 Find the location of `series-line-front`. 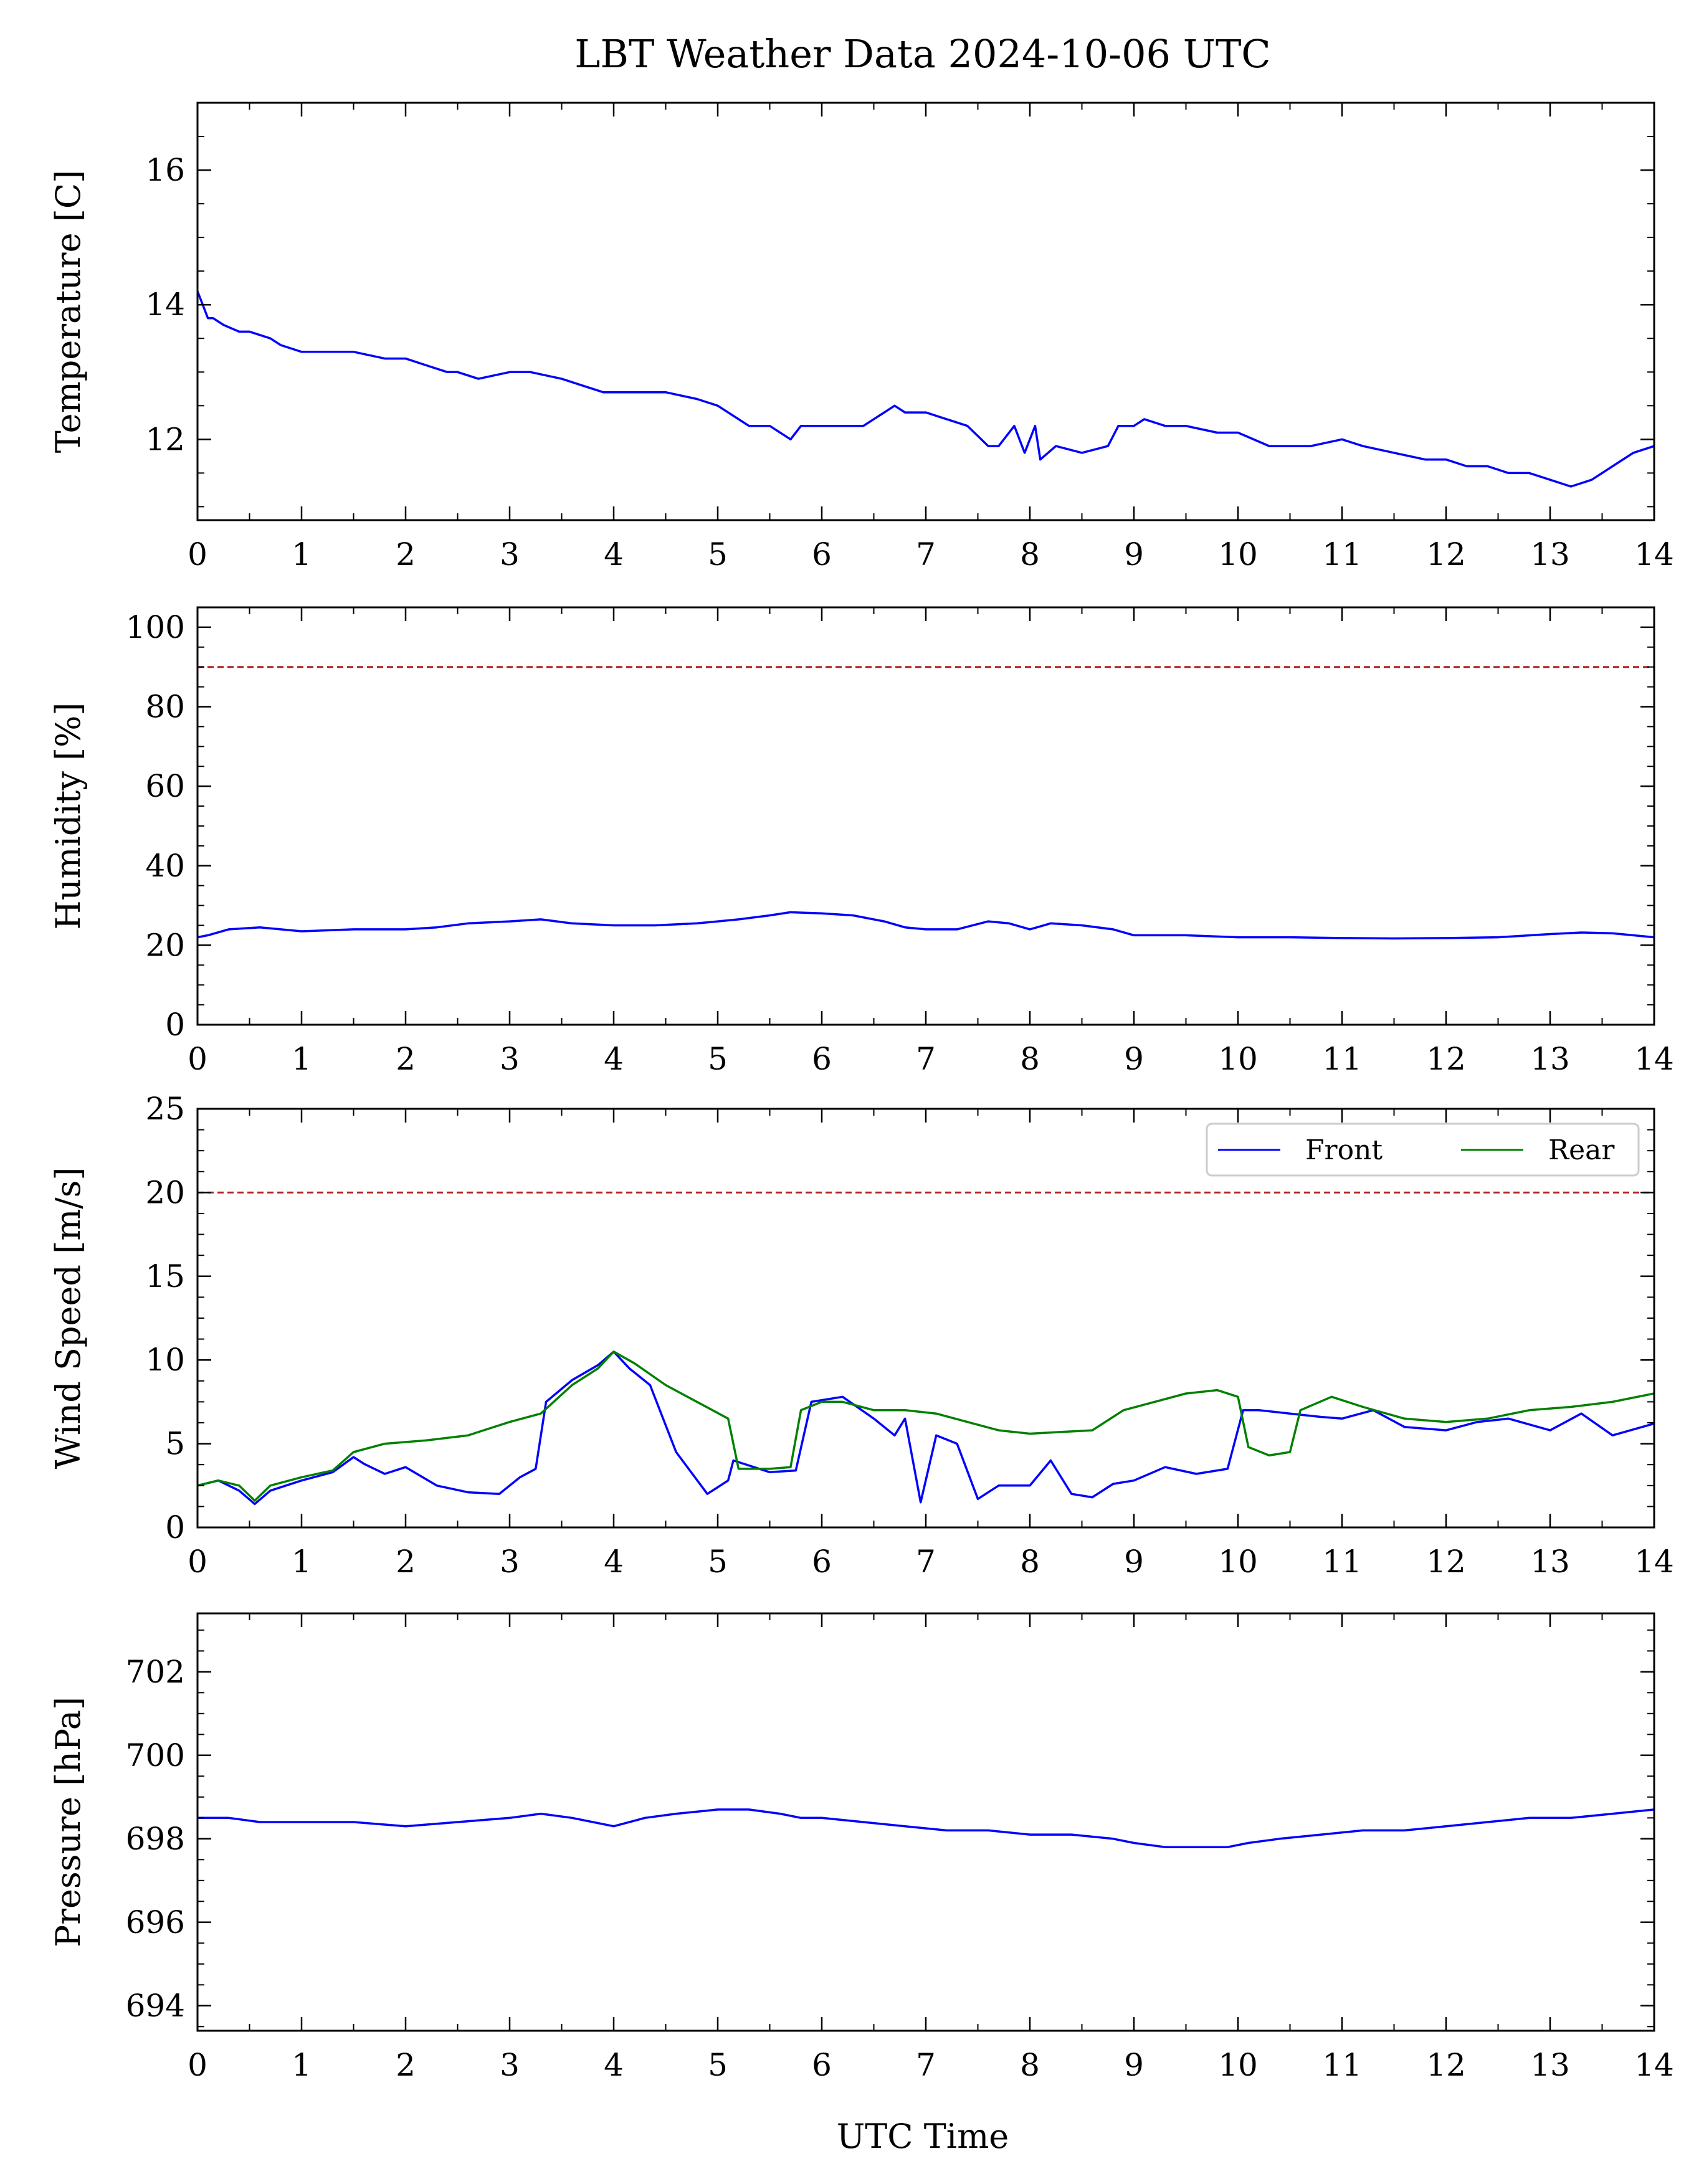

series-line-front is located at coordinates (926, 1428).